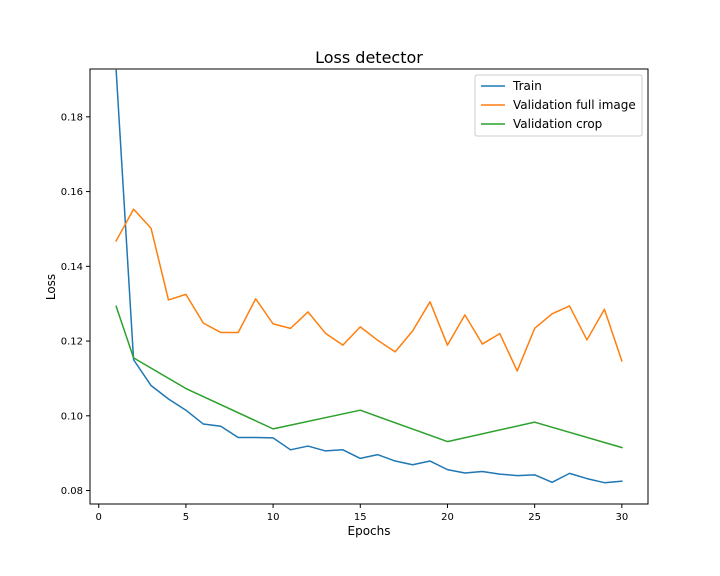 The image size is (720, 576). What do you see at coordinates (72, 117) in the screenshot?
I see `y-tick-label: 0.18` at bounding box center [72, 117].